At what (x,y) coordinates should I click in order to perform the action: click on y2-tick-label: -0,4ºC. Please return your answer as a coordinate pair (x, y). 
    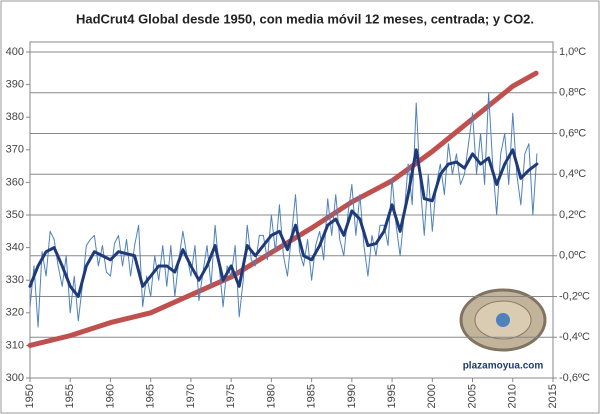
    Looking at the image, I should click on (574, 337).